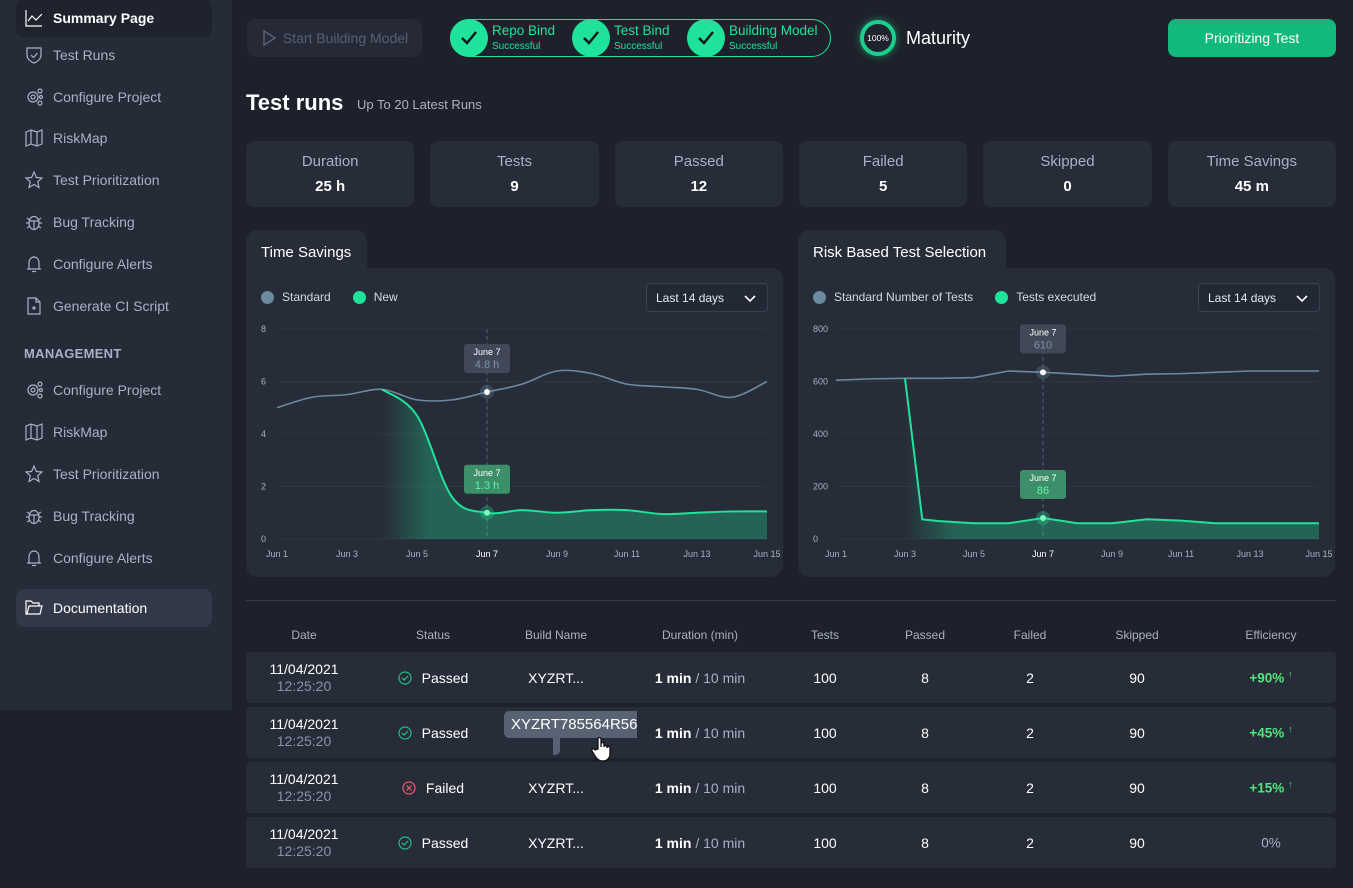 The height and width of the screenshot is (888, 1353). I want to click on sidebar-item-label: Documentation, so click(100, 608).